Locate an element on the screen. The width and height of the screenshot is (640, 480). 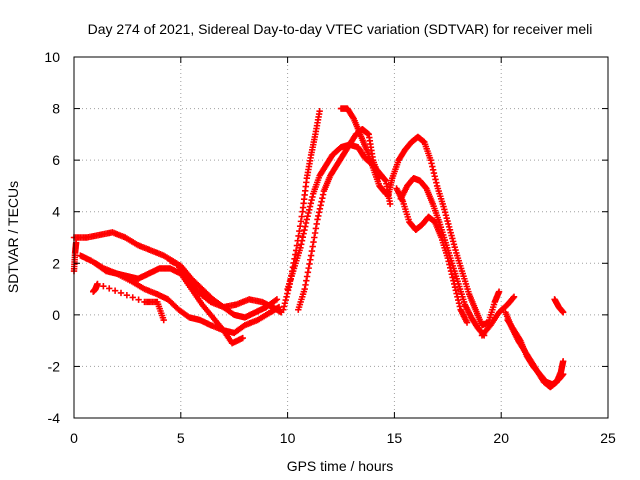
y-tick-label: 2 is located at coordinates (56, 263).